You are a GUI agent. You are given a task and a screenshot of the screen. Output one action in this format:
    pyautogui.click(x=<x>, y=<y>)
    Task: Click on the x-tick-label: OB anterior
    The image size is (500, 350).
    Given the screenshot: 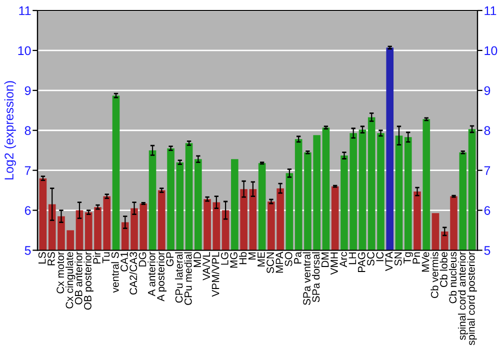 What is the action you would take?
    pyautogui.click(x=78, y=278)
    